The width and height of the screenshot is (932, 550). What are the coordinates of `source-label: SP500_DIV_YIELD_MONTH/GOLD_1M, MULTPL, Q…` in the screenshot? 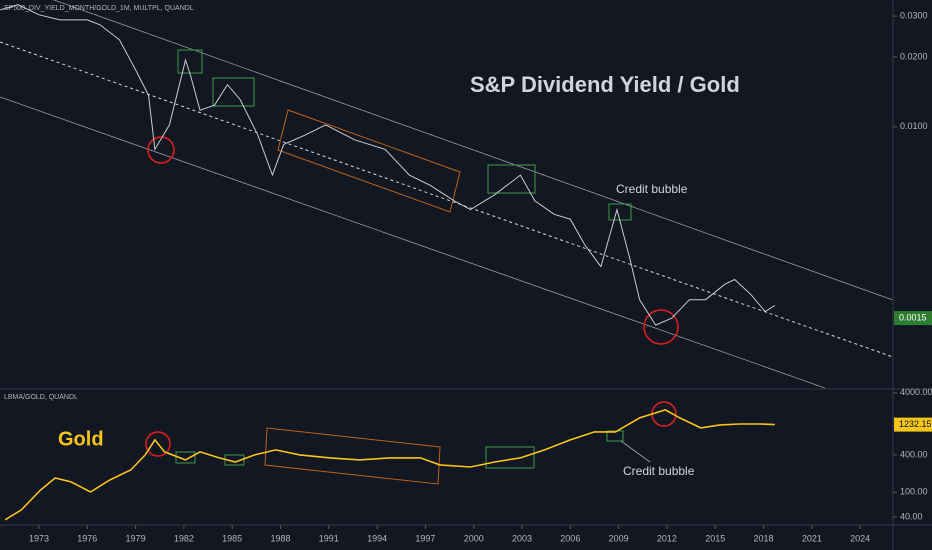 It's located at (99, 8).